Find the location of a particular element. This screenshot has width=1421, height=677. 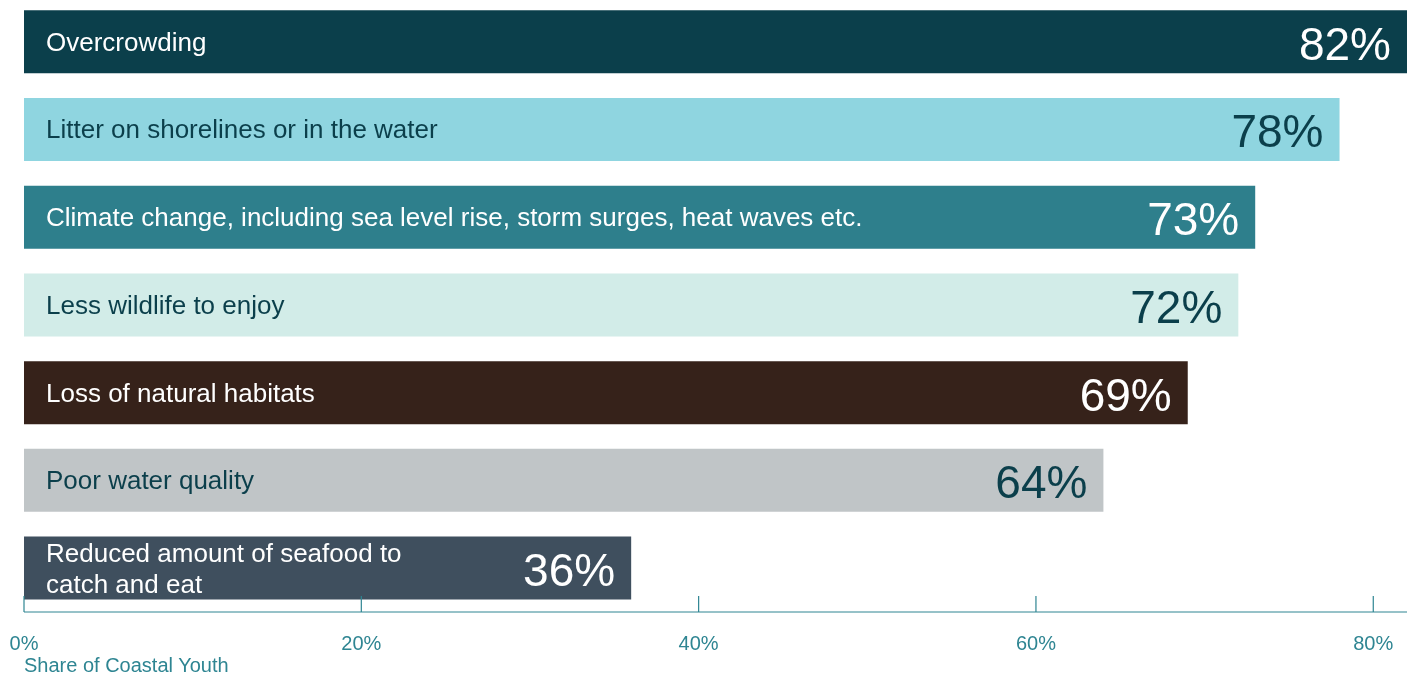

x-tick-label: 80% is located at coordinates (1373, 643).